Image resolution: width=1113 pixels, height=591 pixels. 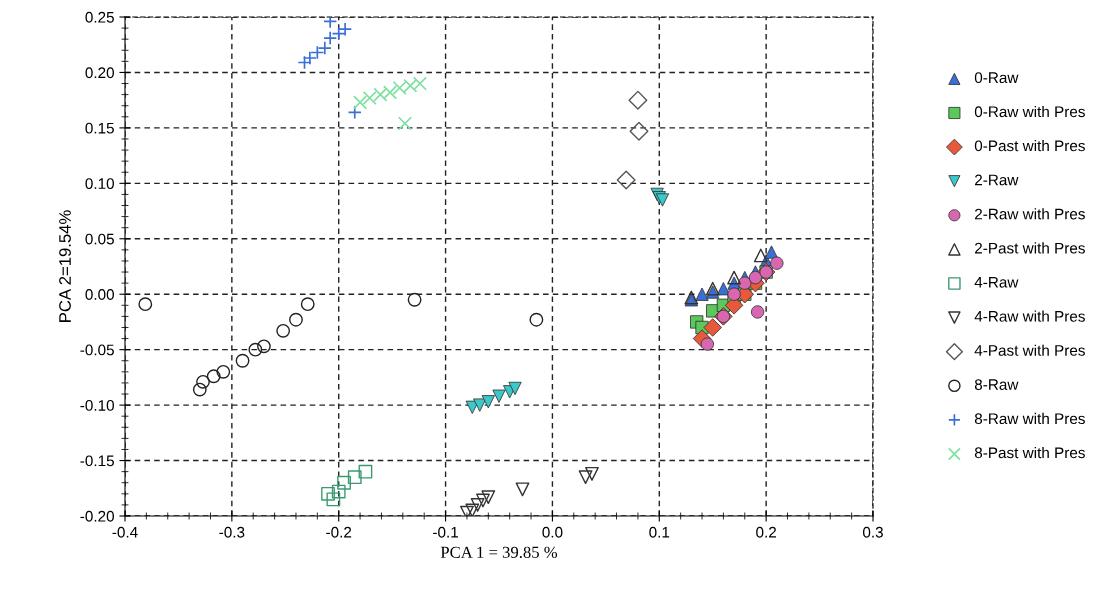 I want to click on y-tick-label: -0.20, so click(x=97, y=516).